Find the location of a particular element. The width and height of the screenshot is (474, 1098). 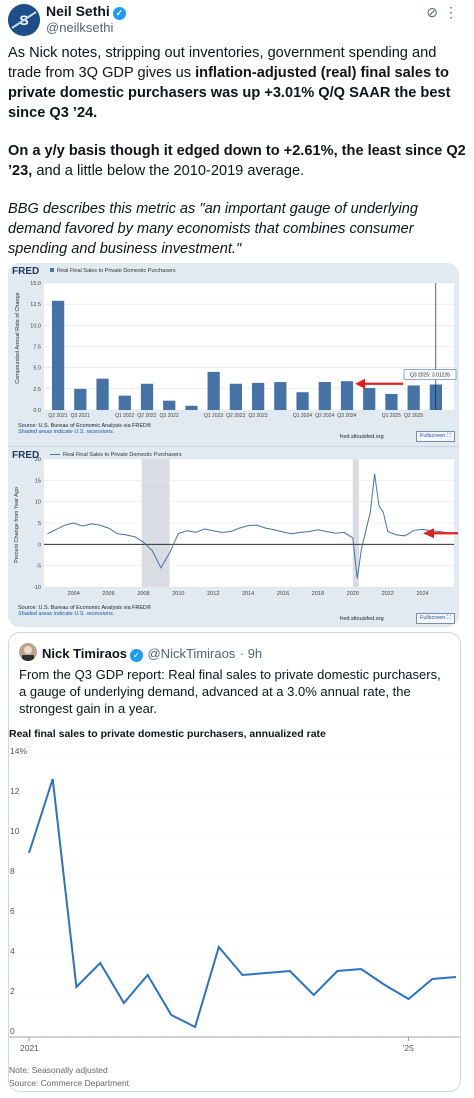

x-tick-label: 2006 is located at coordinates (108, 594).